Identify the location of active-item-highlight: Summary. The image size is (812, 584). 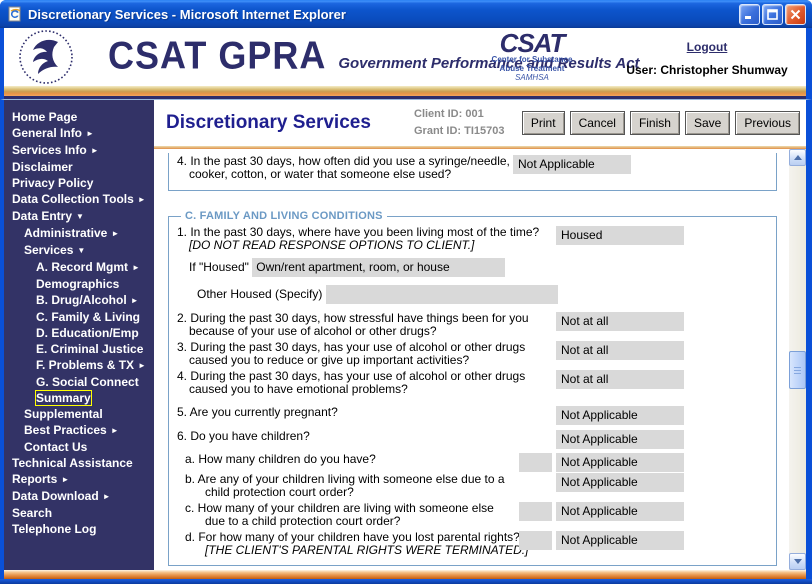
(63, 398).